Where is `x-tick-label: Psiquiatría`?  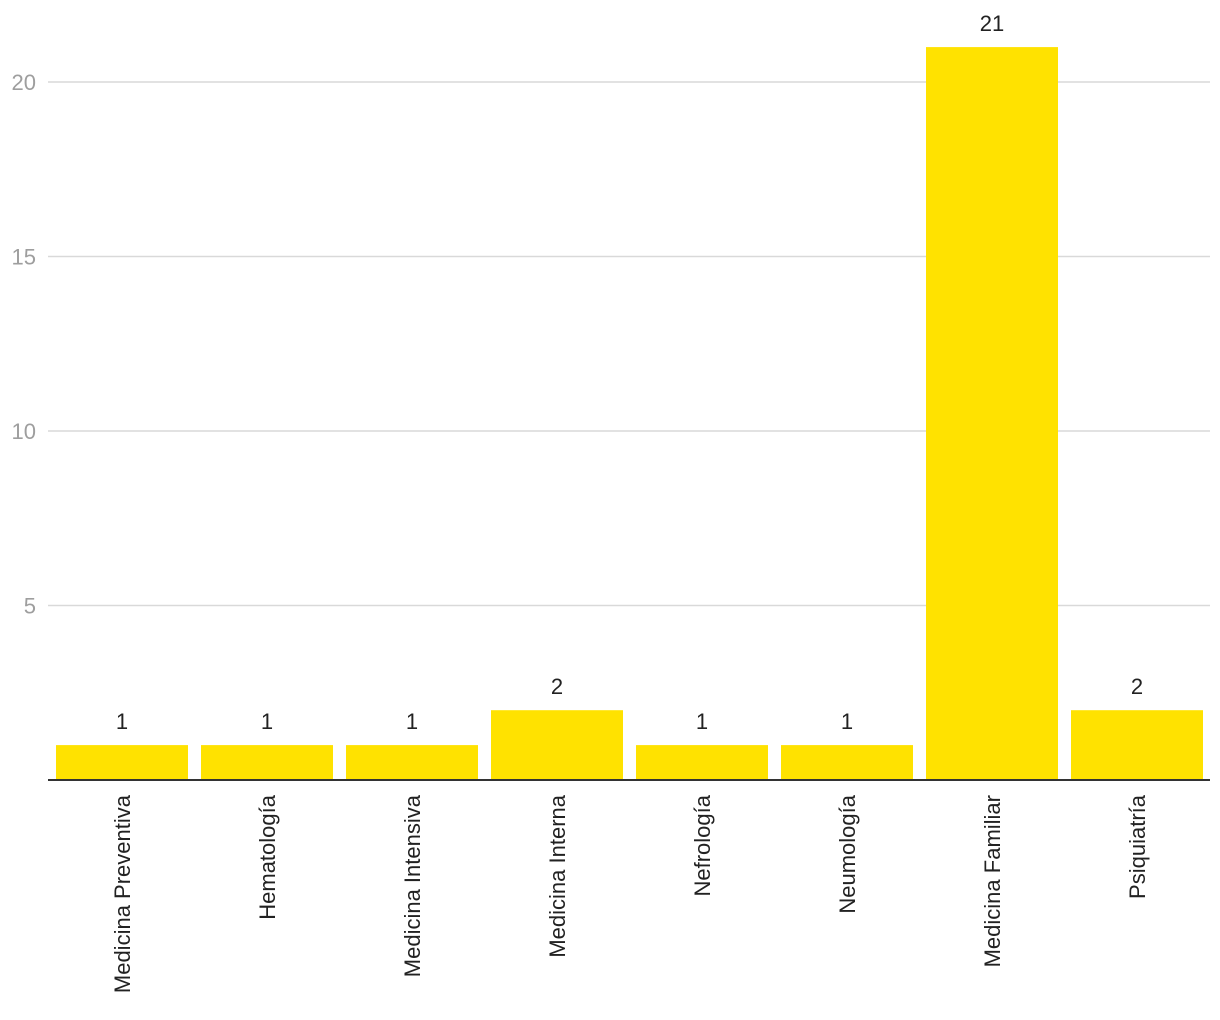
x-tick-label: Psiquiatría is located at coordinates (1137, 846).